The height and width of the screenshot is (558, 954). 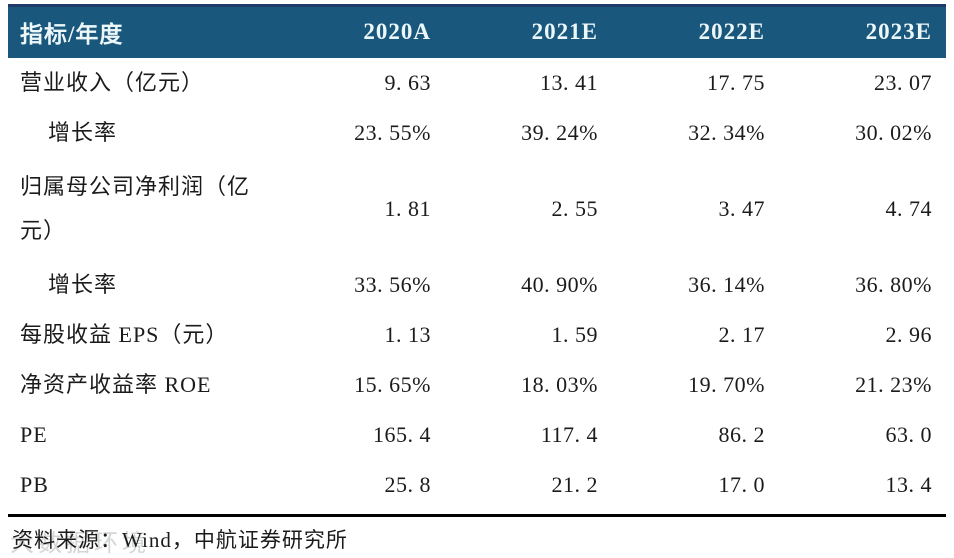 I want to click on value-cell: 32. 34%, so click(x=726, y=132).